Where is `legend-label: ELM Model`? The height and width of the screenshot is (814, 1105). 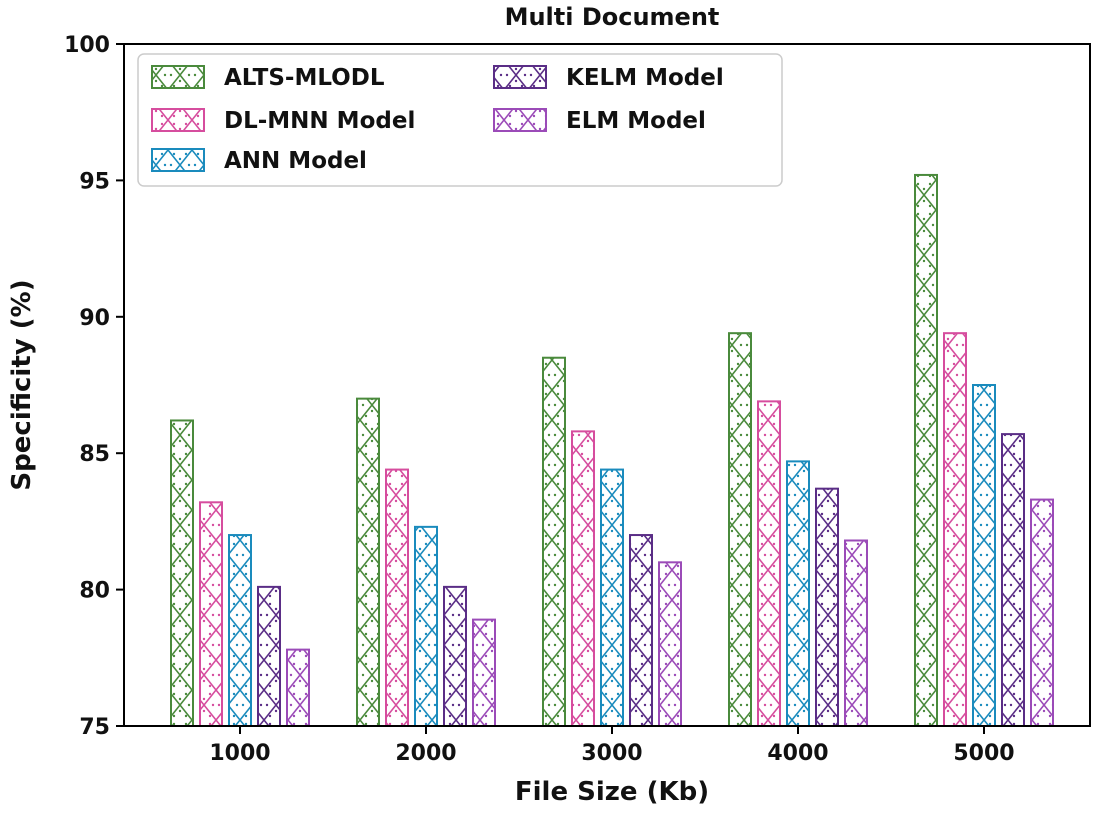 legend-label: ELM Model is located at coordinates (636, 121).